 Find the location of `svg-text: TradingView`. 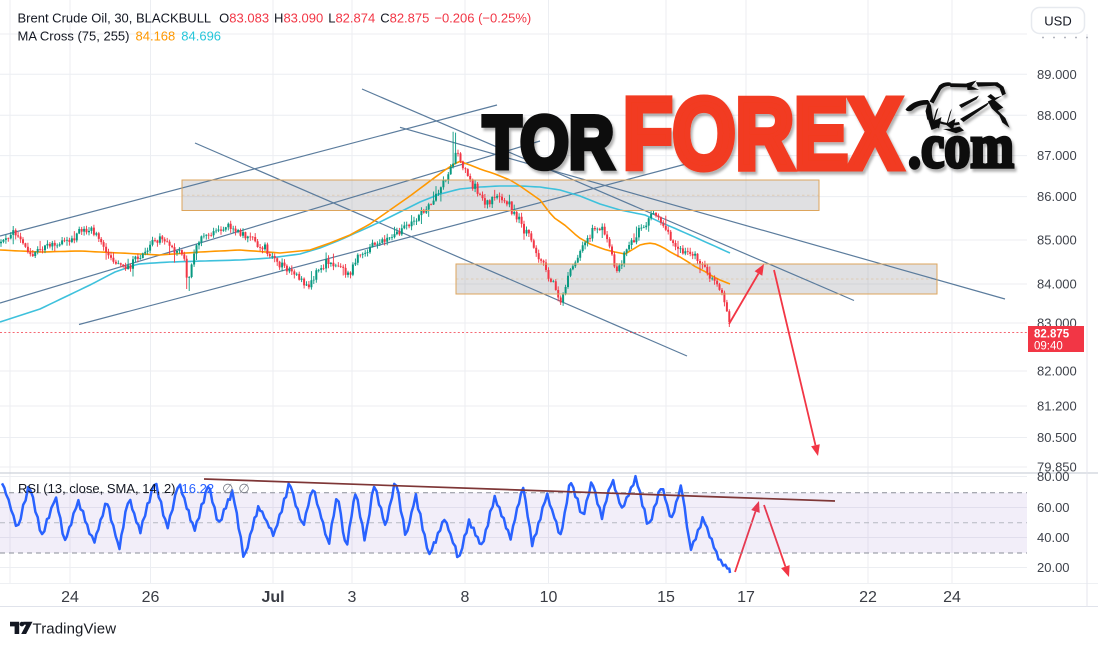

svg-text: TradingView is located at coordinates (75, 629).